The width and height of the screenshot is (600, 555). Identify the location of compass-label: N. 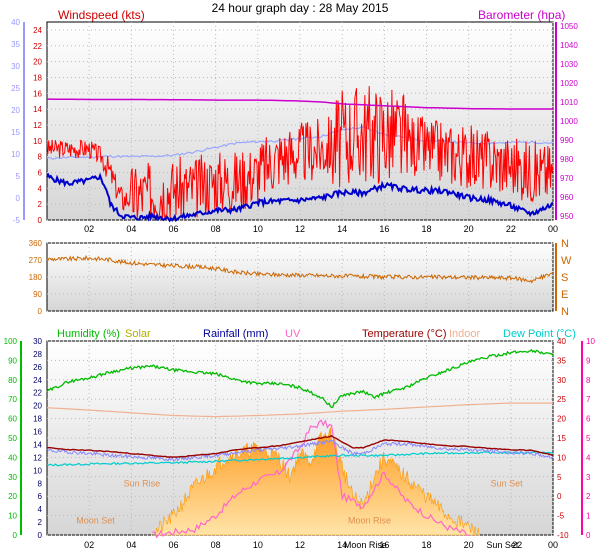
(565, 312).